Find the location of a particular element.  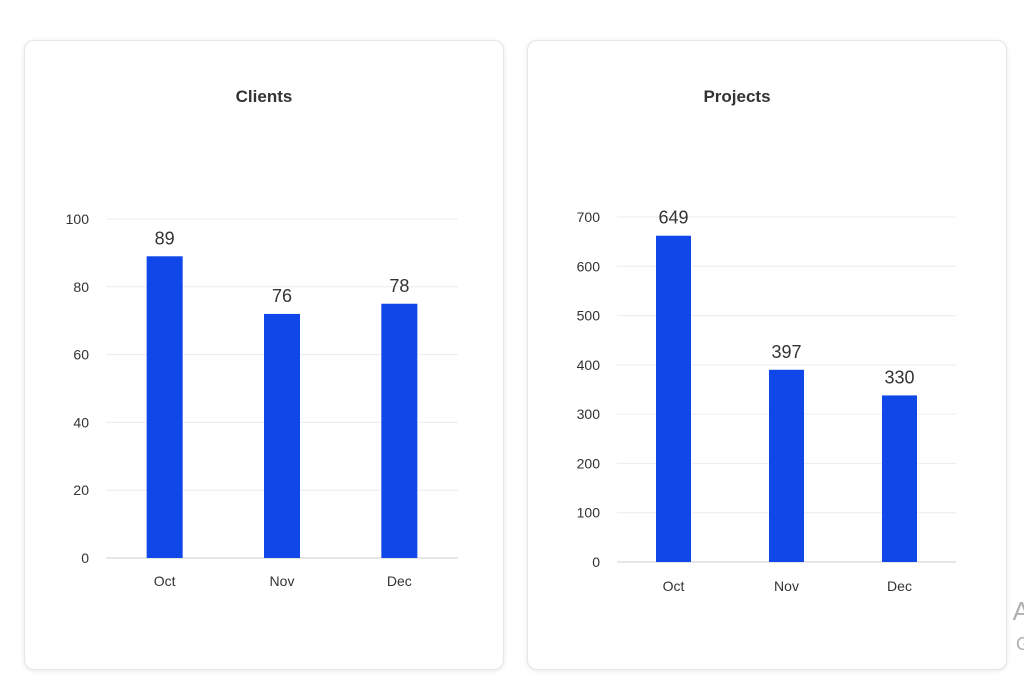

y-tick-label: 20 is located at coordinates (81, 490).